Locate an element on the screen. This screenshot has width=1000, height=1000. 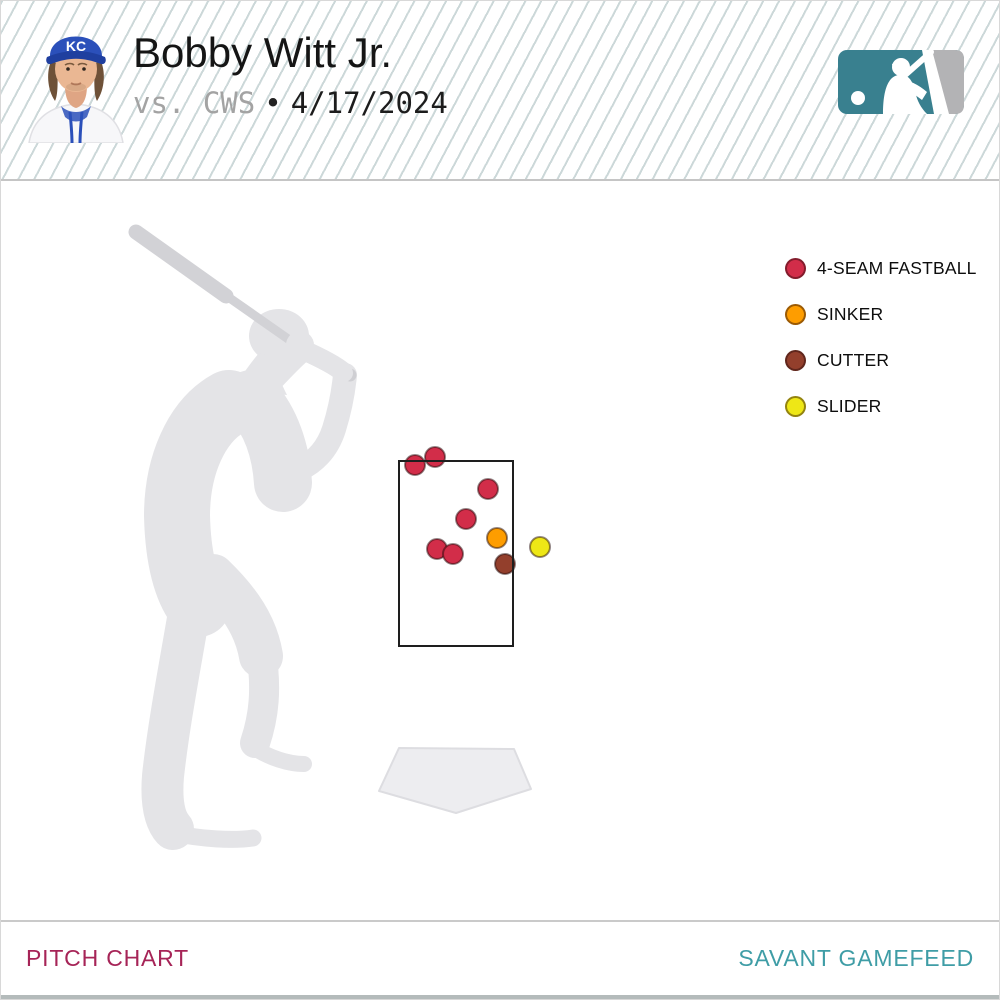
matchup-opponent: vs. CWS is located at coordinates (194, 103).